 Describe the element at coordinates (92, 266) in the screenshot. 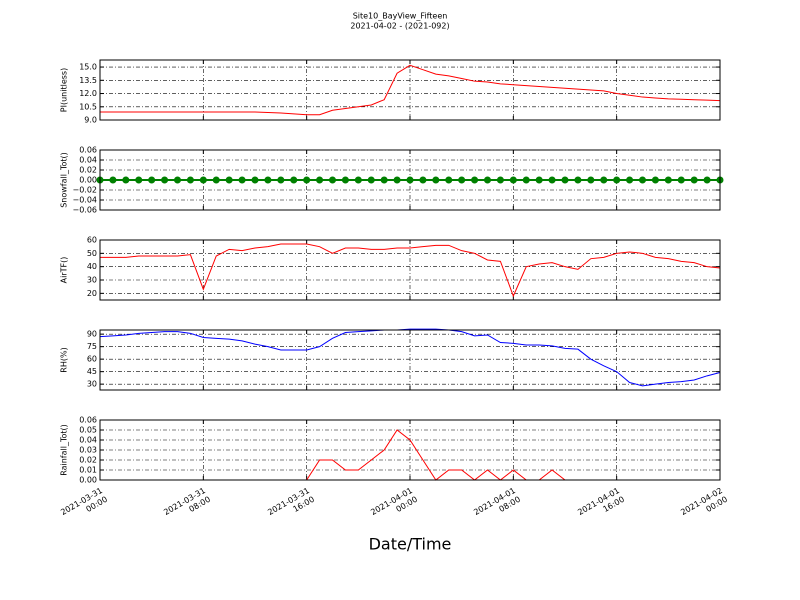

I see `y-tick-label: 40` at that location.